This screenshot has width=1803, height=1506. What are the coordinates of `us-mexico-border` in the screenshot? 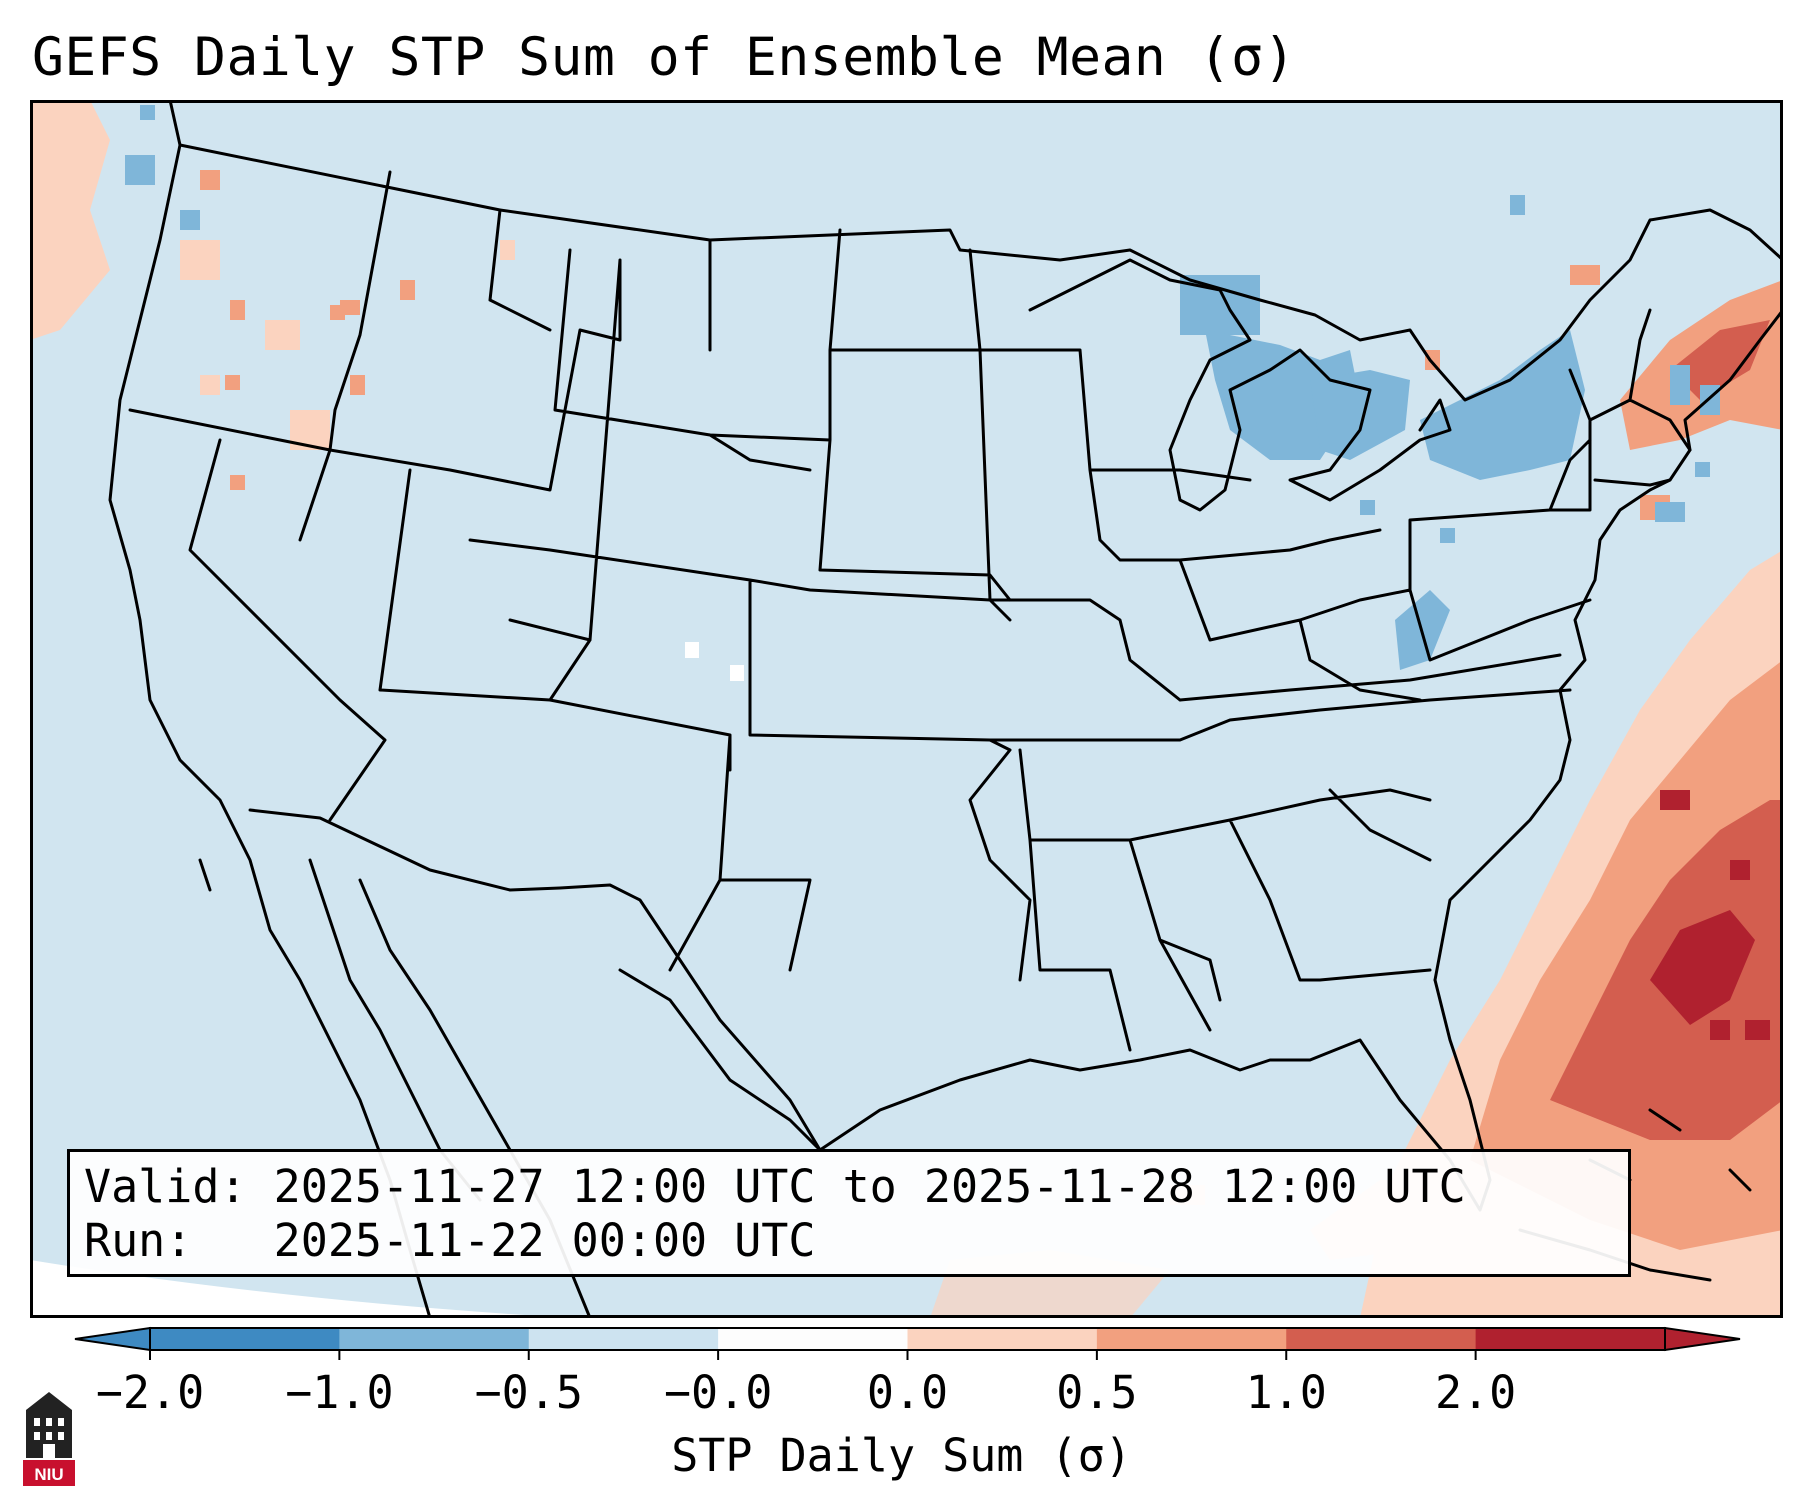 It's located at (535, 980).